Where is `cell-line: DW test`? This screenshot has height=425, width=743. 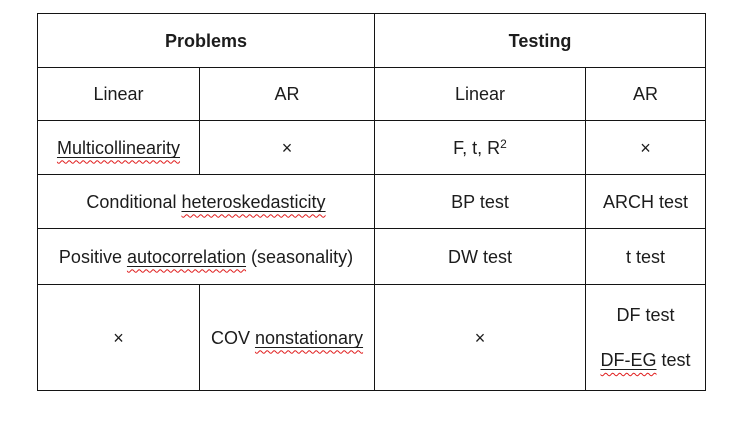
cell-line: DW test is located at coordinates (480, 257).